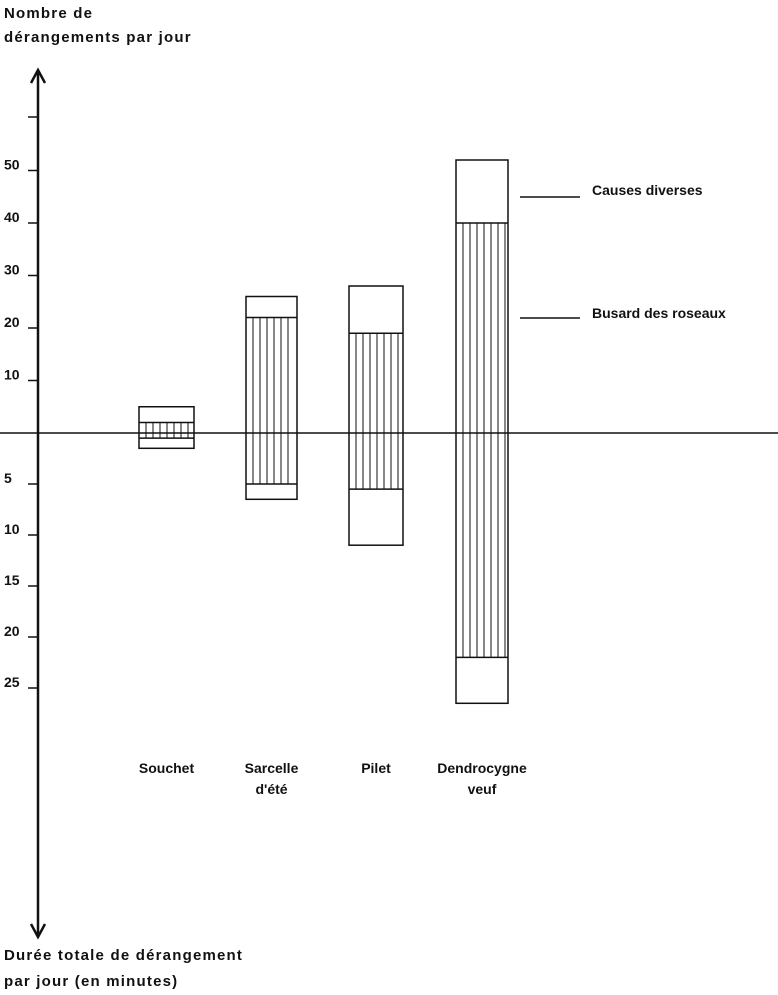 Image resolution: width=778 pixels, height=995 pixels. I want to click on y-axis-arrow-down-icon, so click(38, 931).